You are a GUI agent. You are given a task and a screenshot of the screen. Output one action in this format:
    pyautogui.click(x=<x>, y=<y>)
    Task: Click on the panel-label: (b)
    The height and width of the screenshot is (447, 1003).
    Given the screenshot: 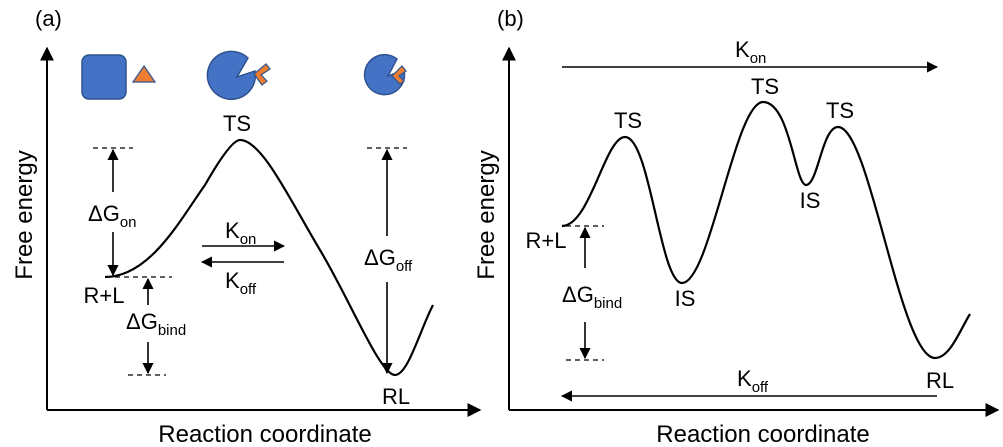 What is the action you would take?
    pyautogui.click(x=510, y=18)
    